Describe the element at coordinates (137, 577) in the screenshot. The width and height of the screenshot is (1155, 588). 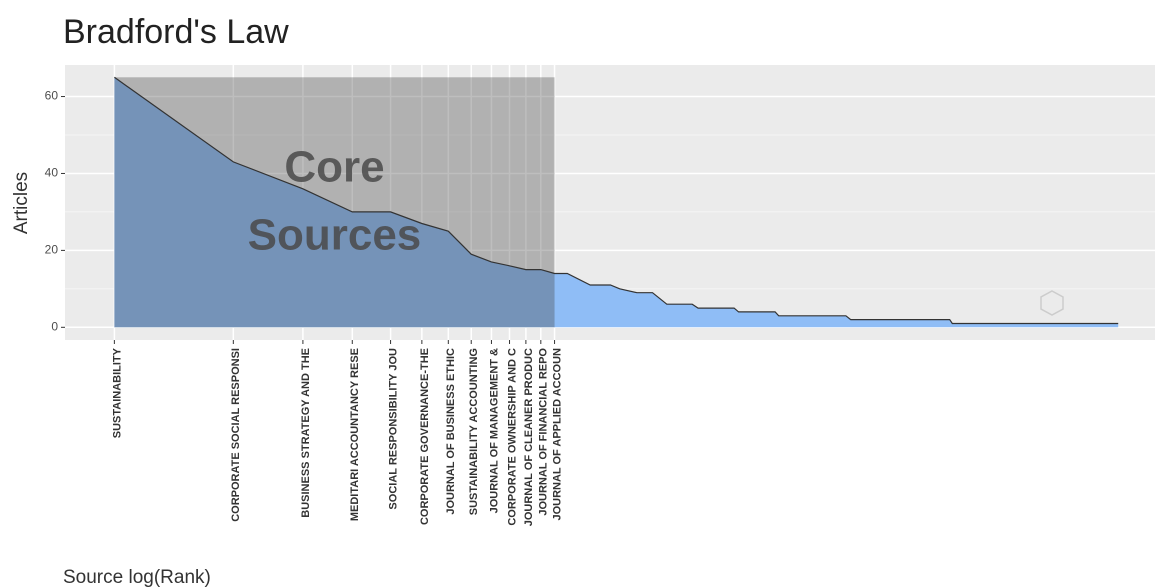
I see `x-axis-label: Source log(Rank)` at that location.